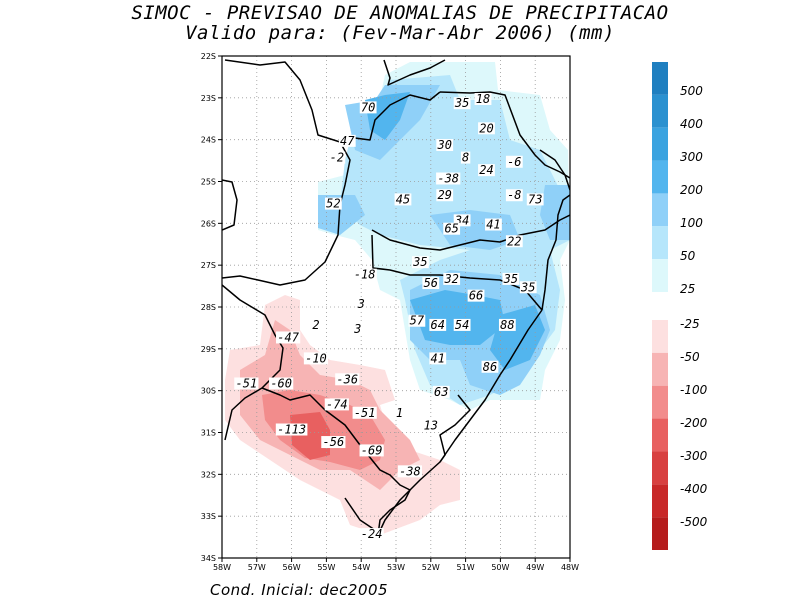  What do you see at coordinates (554, 170) in the screenshot?
I see `coast-sp` at bounding box center [554, 170].